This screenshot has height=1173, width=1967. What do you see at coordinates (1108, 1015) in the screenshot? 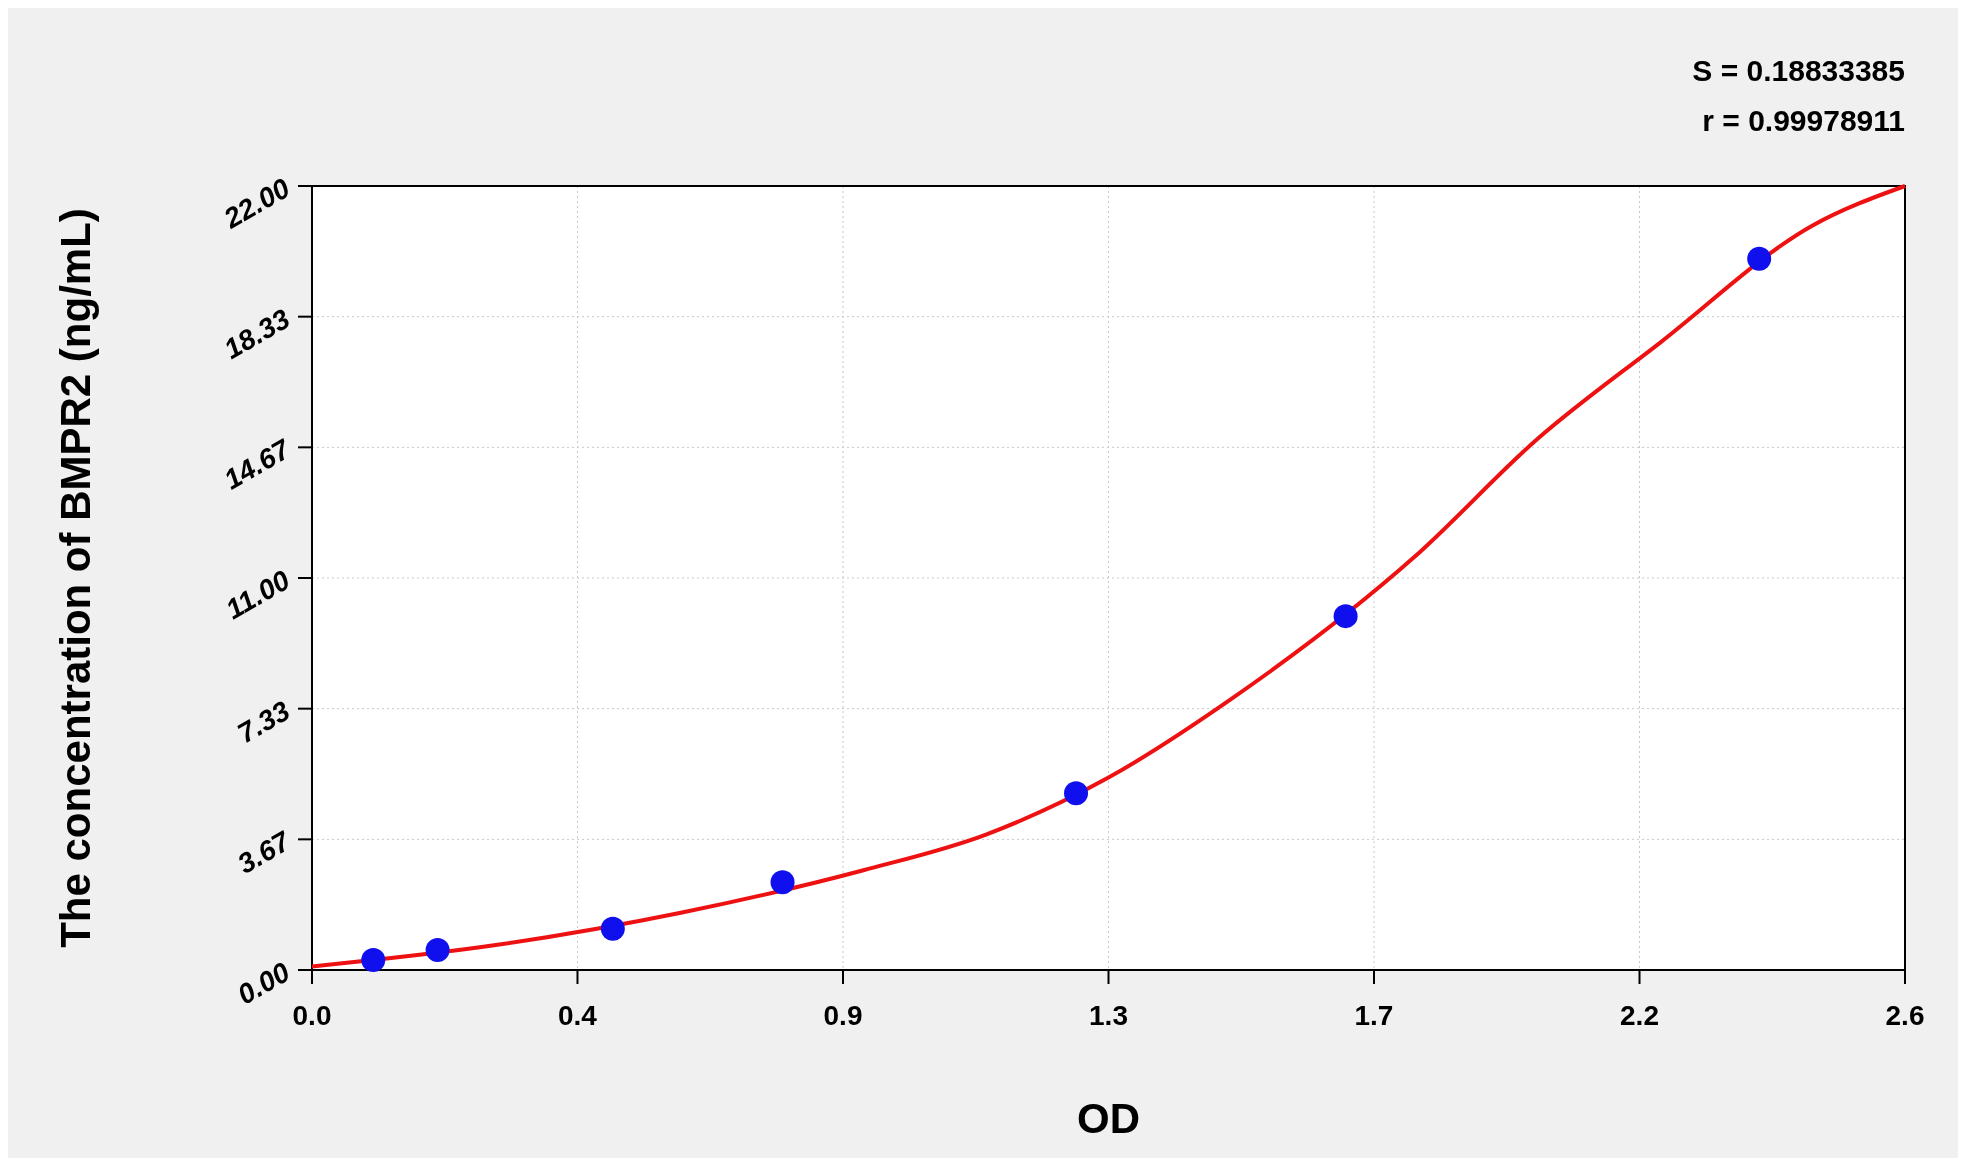
I see `x-tick-label: 1.3` at bounding box center [1108, 1015].